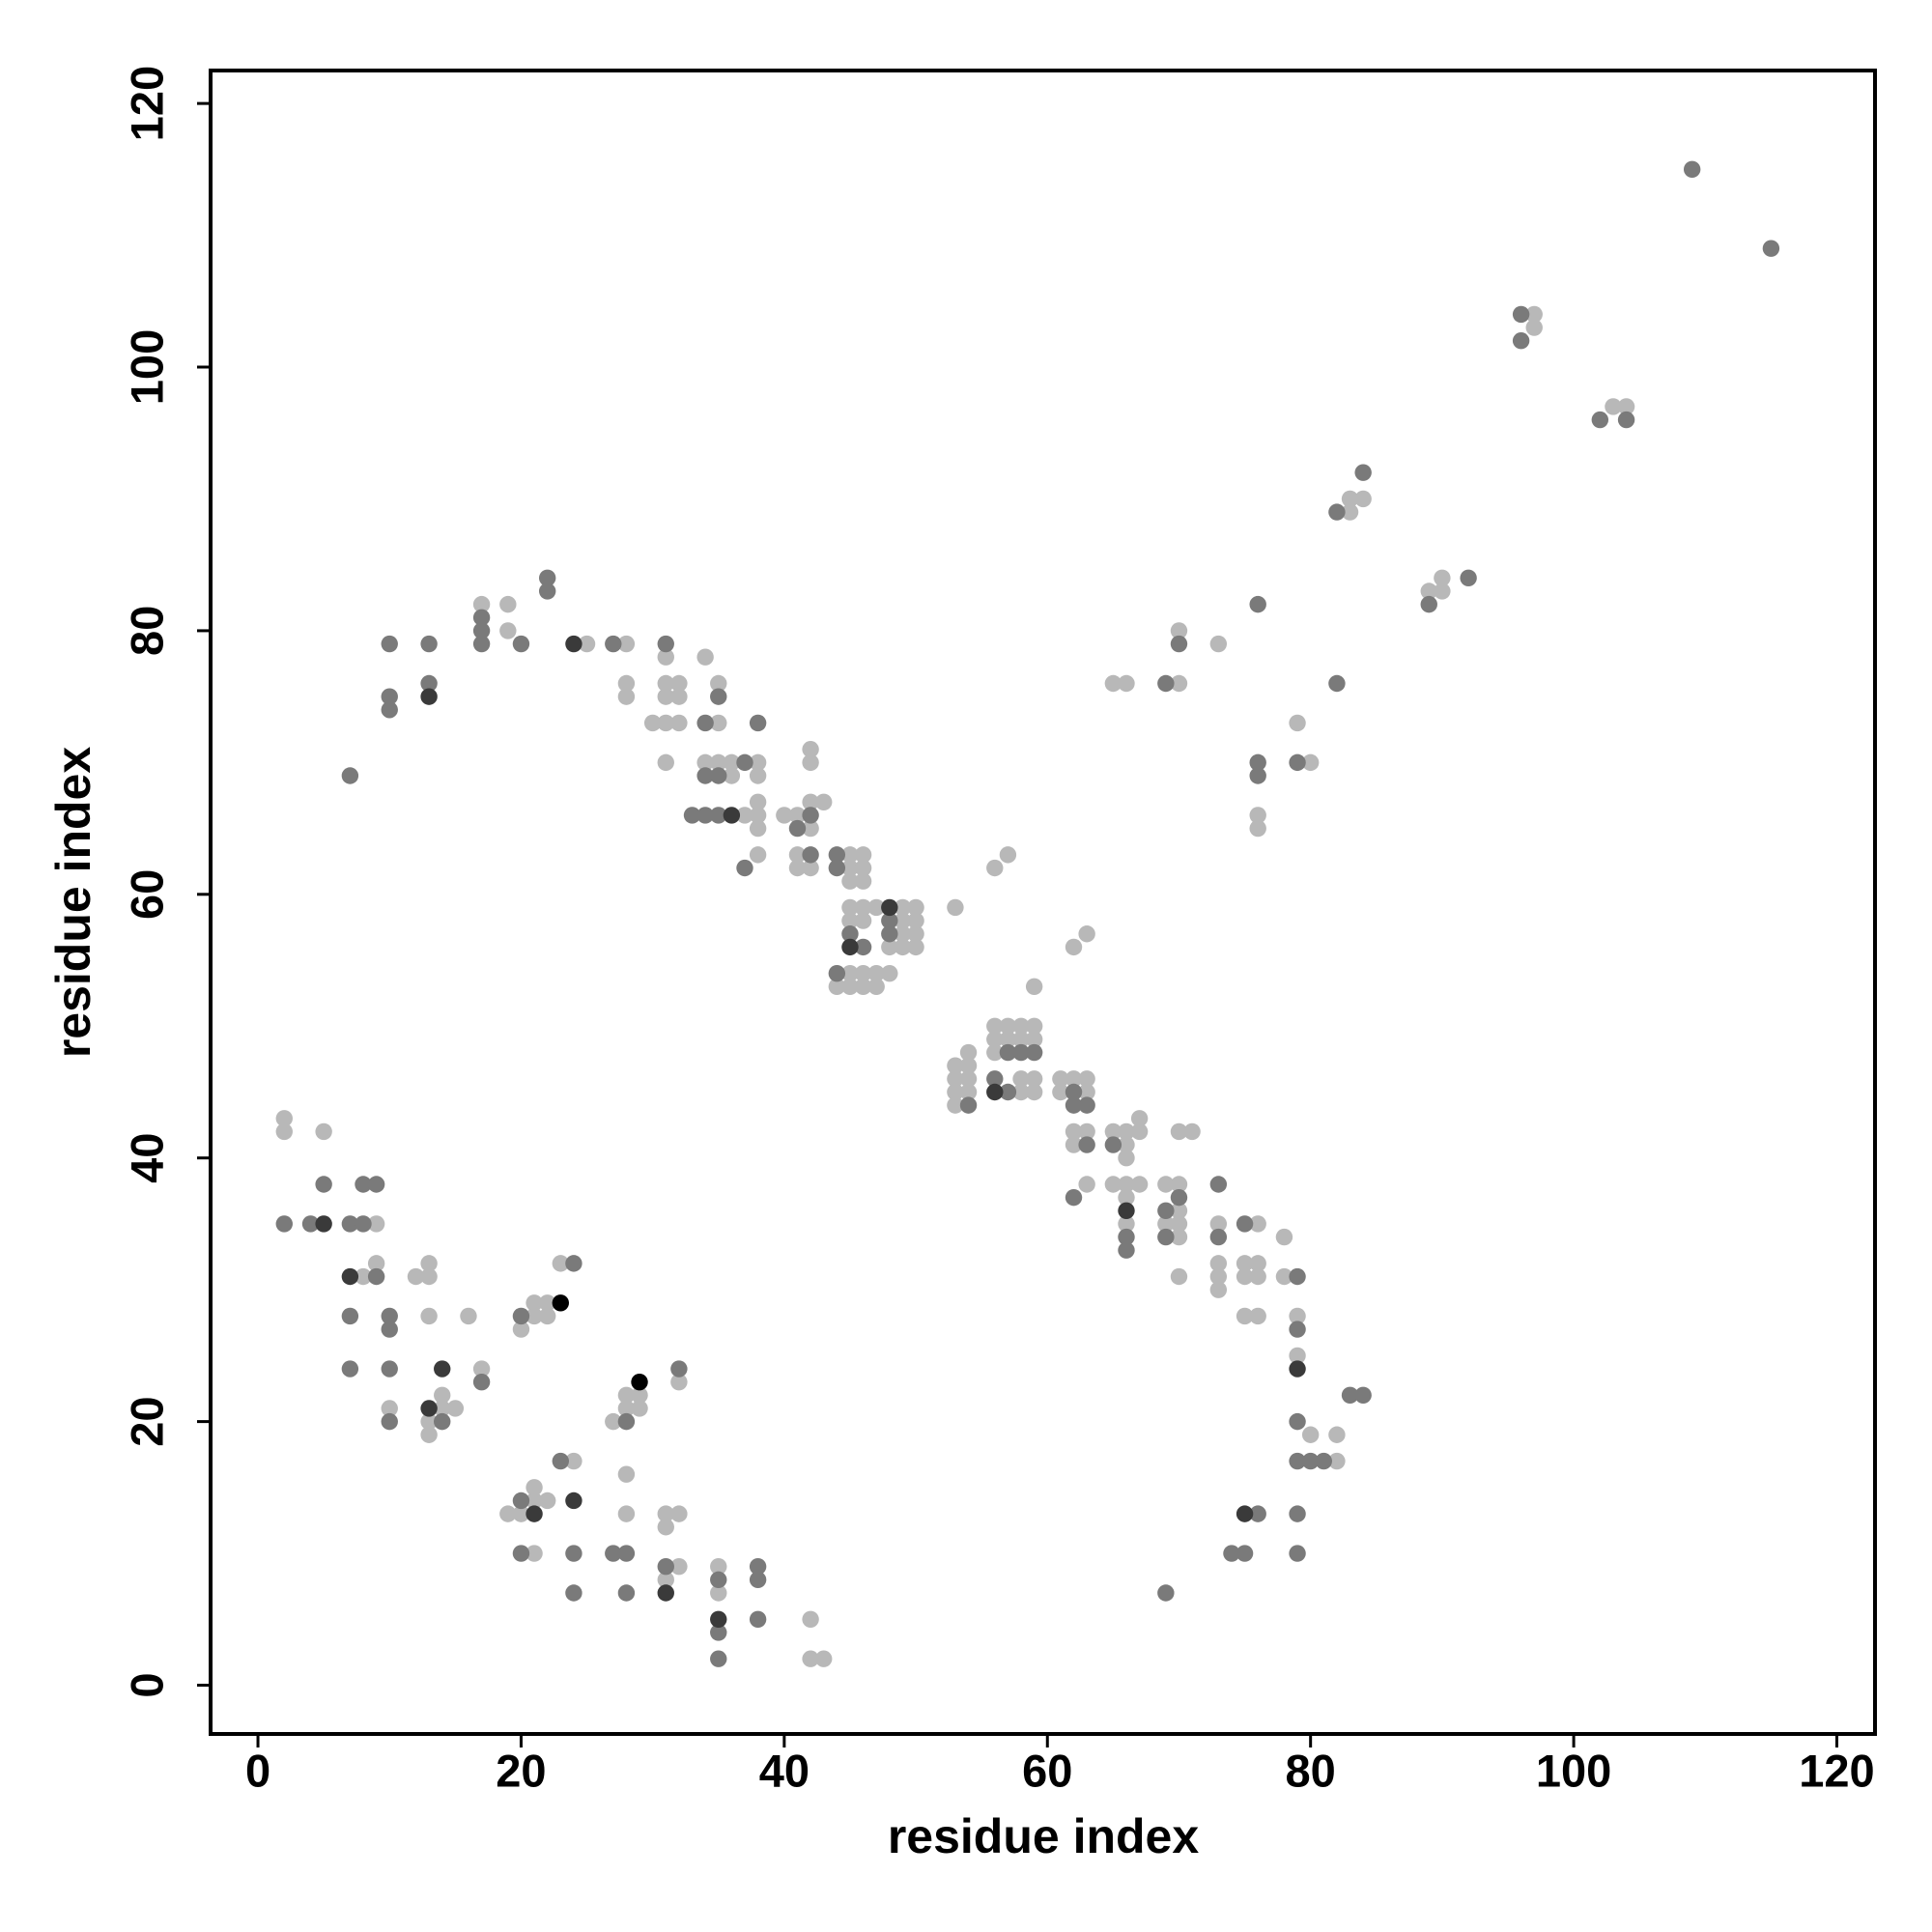  Describe the element at coordinates (146, 1684) in the screenshot. I see `y-tick-label: 0` at that location.